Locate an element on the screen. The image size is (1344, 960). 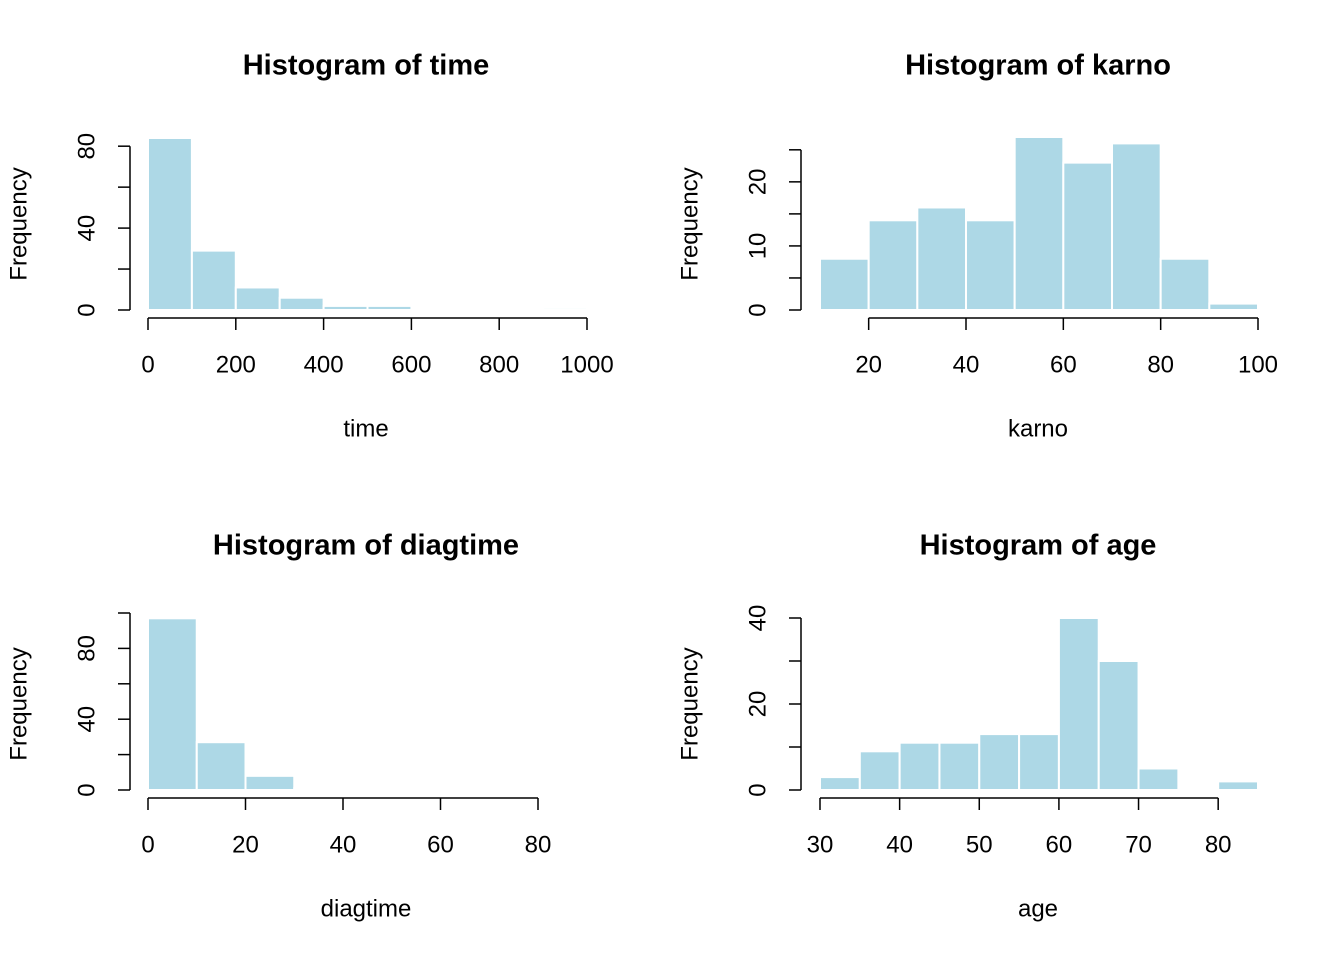
chart-title: Histogram of diagtime is located at coordinates (366, 546).